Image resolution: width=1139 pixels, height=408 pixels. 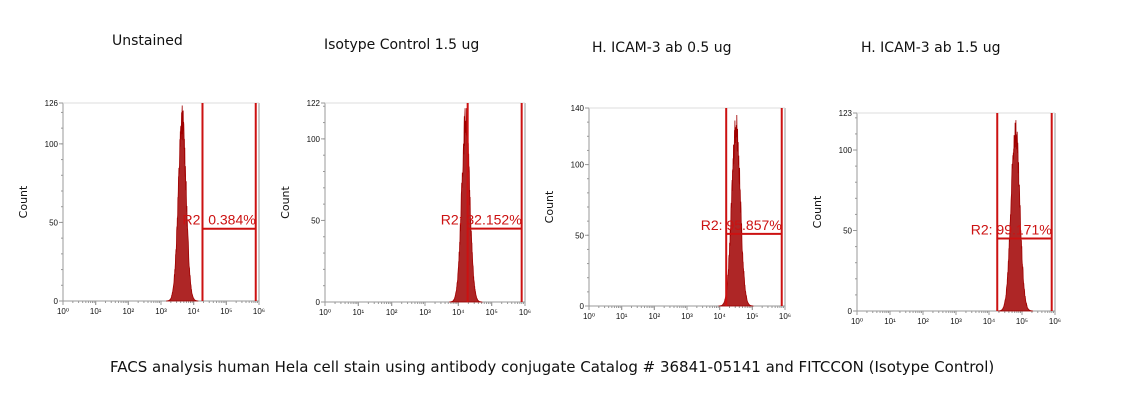 What do you see at coordinates (219, 220) in the screenshot?
I see `gate-percentage-label: R2: 0.384%` at bounding box center [219, 220].